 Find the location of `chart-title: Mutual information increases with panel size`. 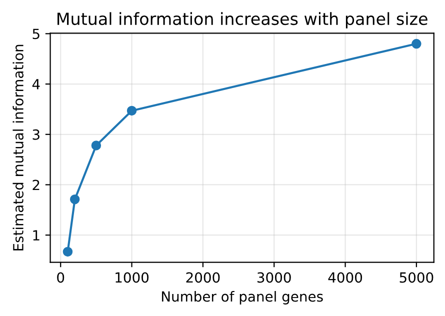

chart-title: Mutual information increases with panel size is located at coordinates (243, 20).